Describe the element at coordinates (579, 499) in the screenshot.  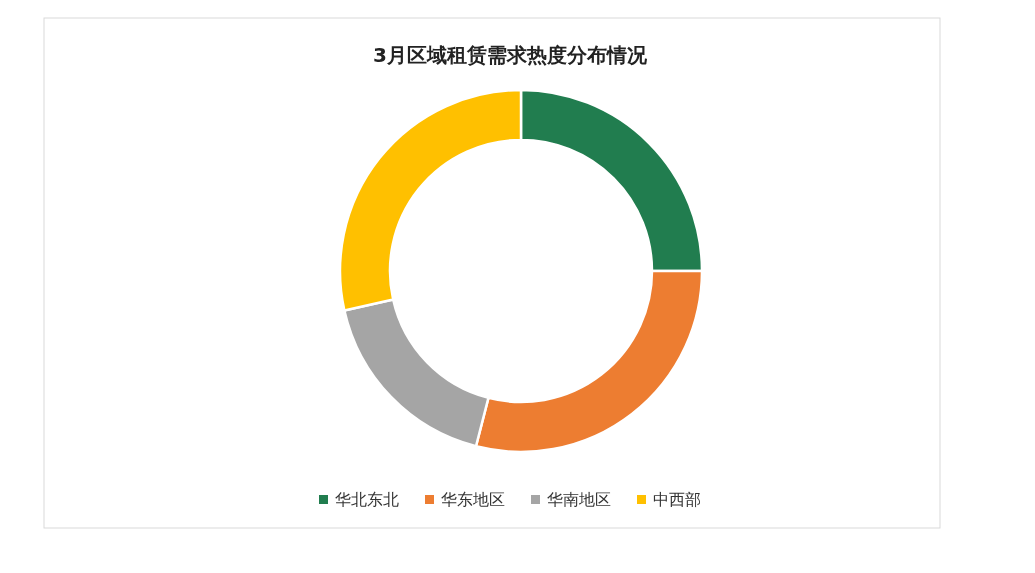
I see `legend-label: 华南地区` at that location.